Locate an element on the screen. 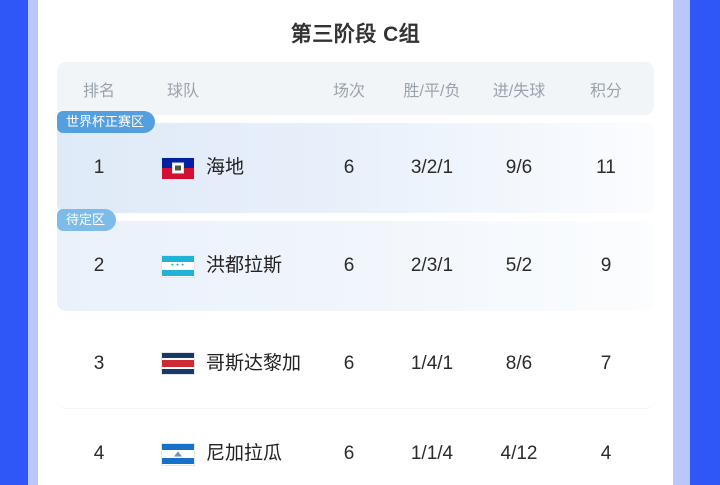 This screenshot has height=485, width=720. column-header-wdl: 胜/平/负 is located at coordinates (432, 91).